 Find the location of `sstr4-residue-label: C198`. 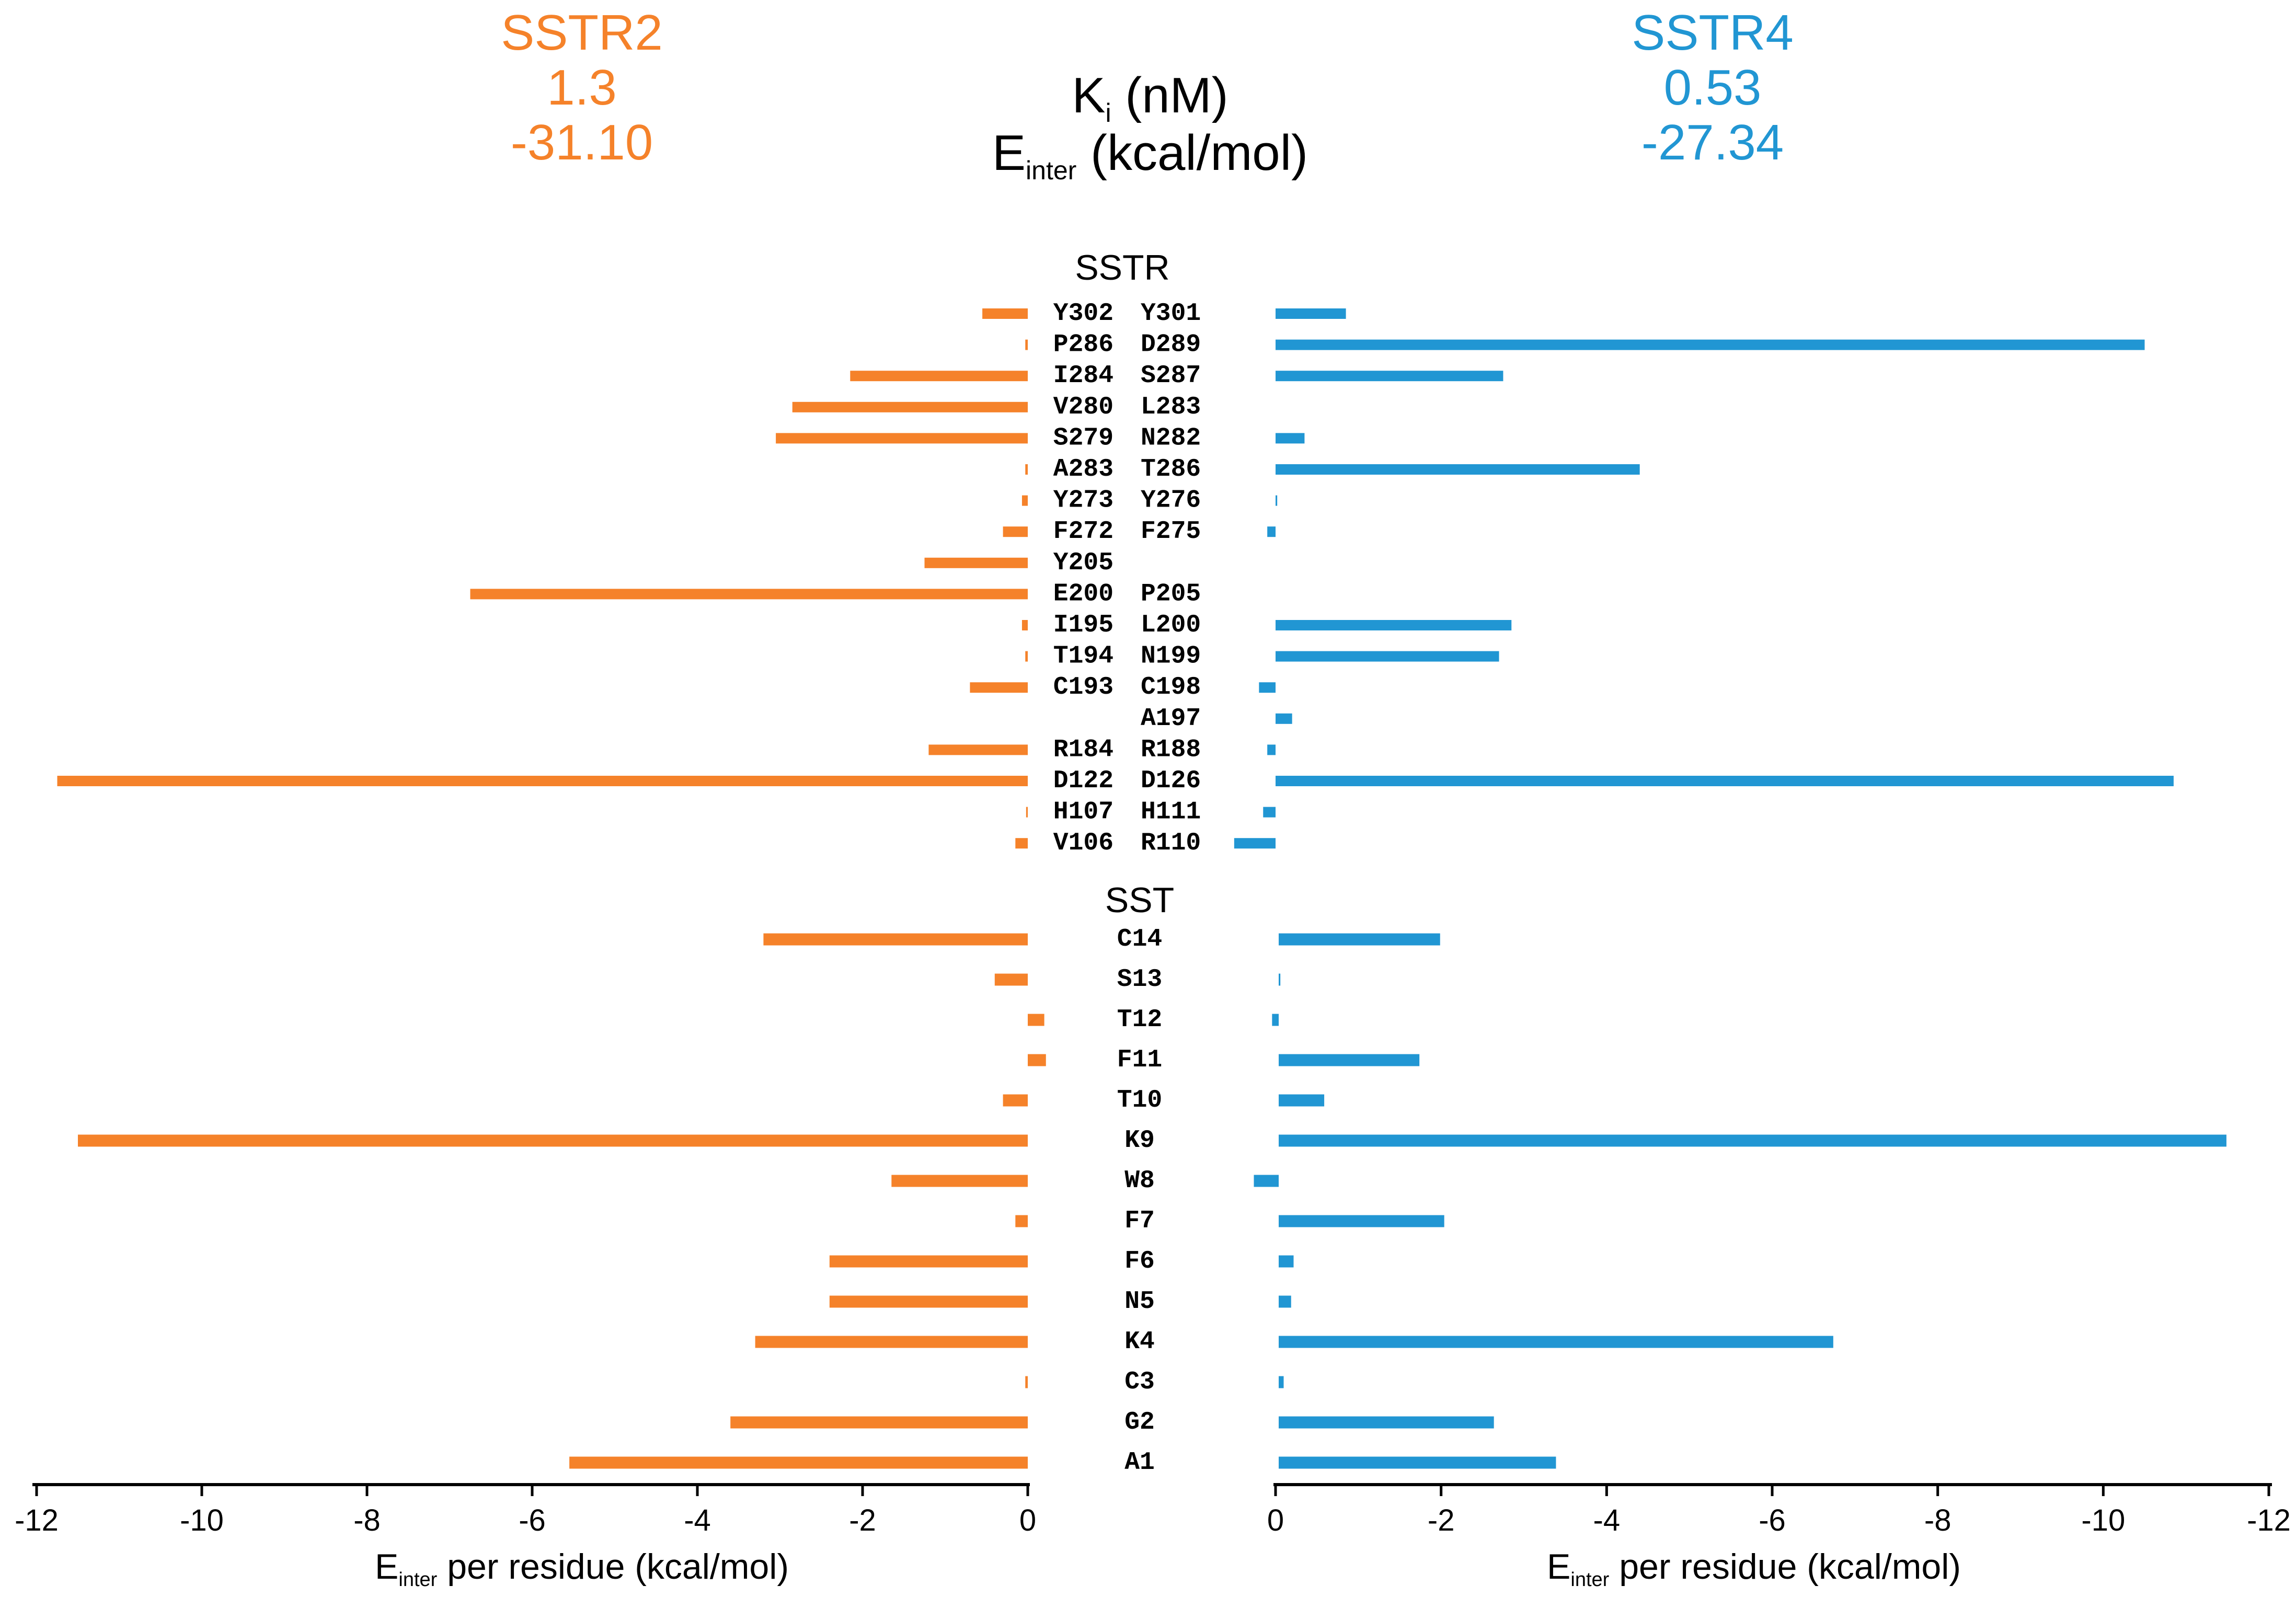

sstr4-residue-label: C198 is located at coordinates (1171, 687).